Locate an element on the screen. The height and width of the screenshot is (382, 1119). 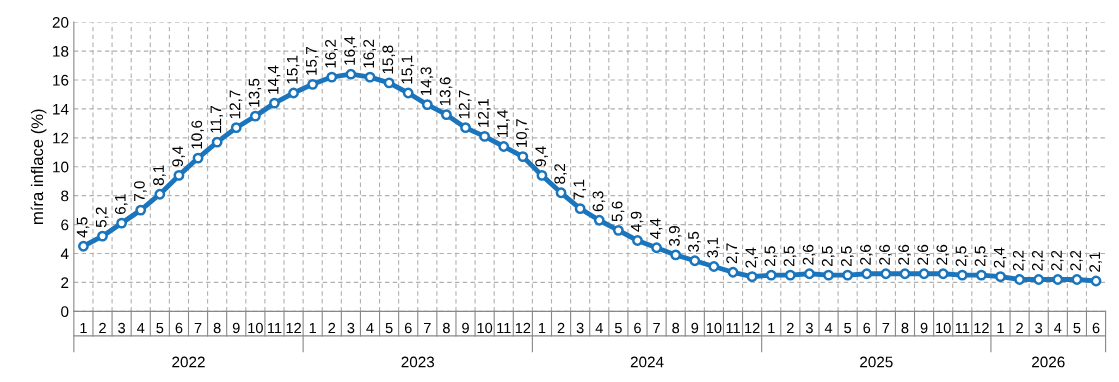
data-label: 15,7 is located at coordinates (312, 61).